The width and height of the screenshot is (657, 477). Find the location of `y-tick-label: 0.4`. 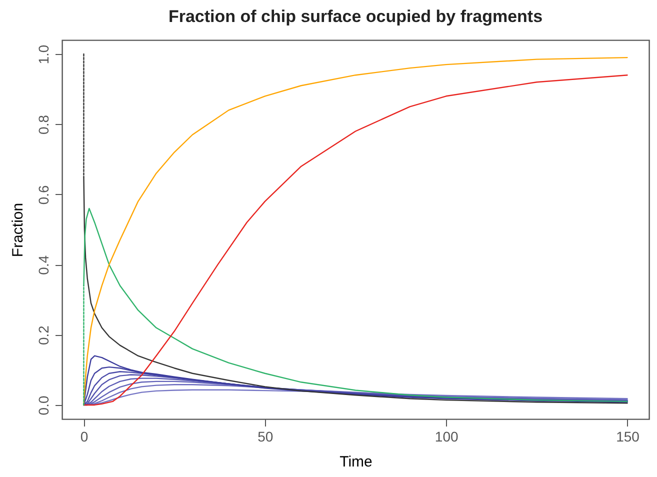

y-tick-label: 0.4 is located at coordinates (44, 265).